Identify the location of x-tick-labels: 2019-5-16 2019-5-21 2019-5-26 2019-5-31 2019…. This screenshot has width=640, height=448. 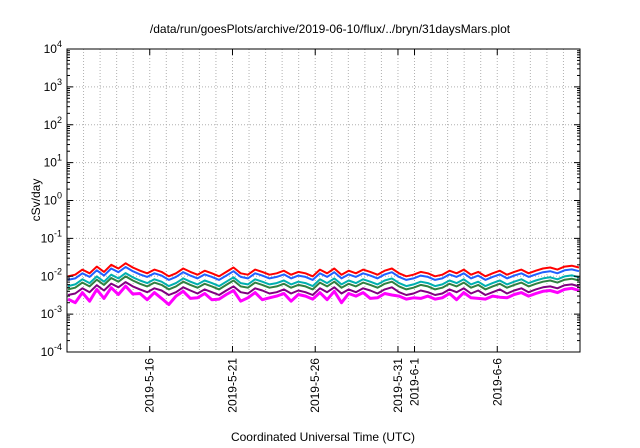
(324, 385).